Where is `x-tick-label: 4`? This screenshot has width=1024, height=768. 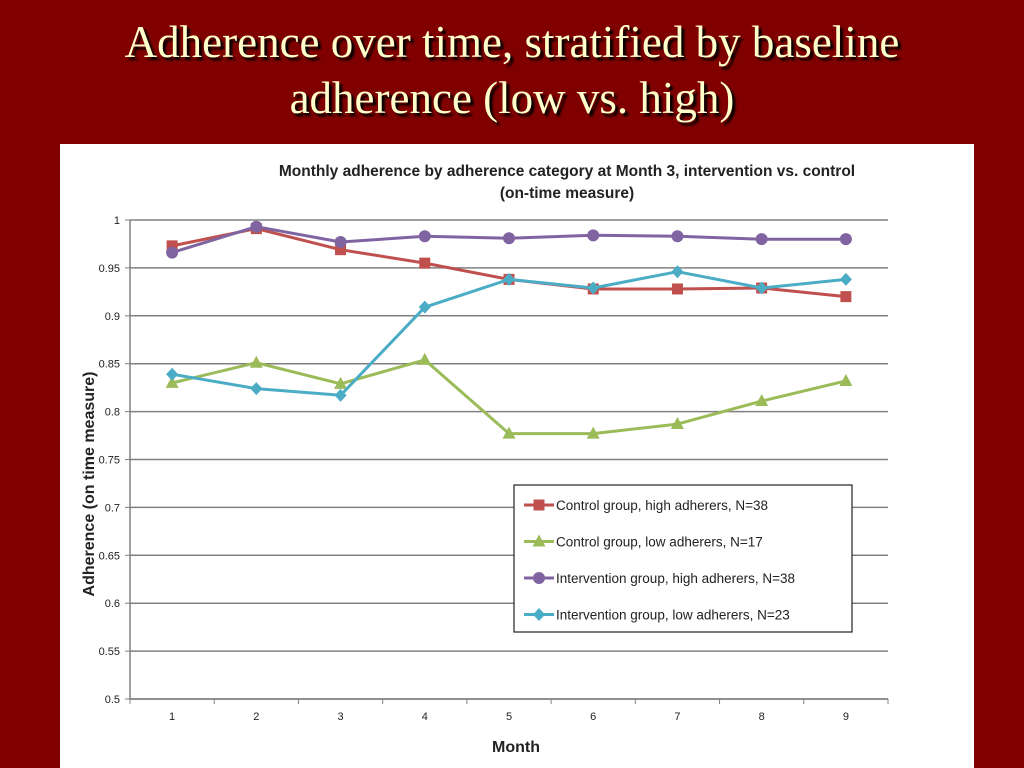
x-tick-label: 4 is located at coordinates (425, 717).